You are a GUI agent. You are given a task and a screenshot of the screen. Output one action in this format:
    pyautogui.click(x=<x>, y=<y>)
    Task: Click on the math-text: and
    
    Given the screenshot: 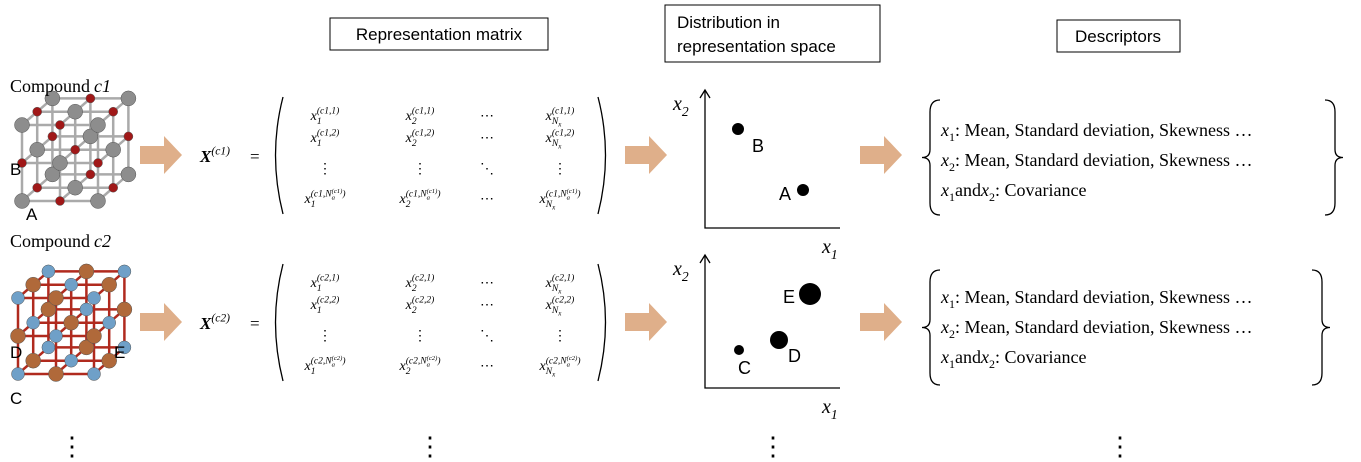 What is the action you would take?
    pyautogui.click(x=968, y=357)
    